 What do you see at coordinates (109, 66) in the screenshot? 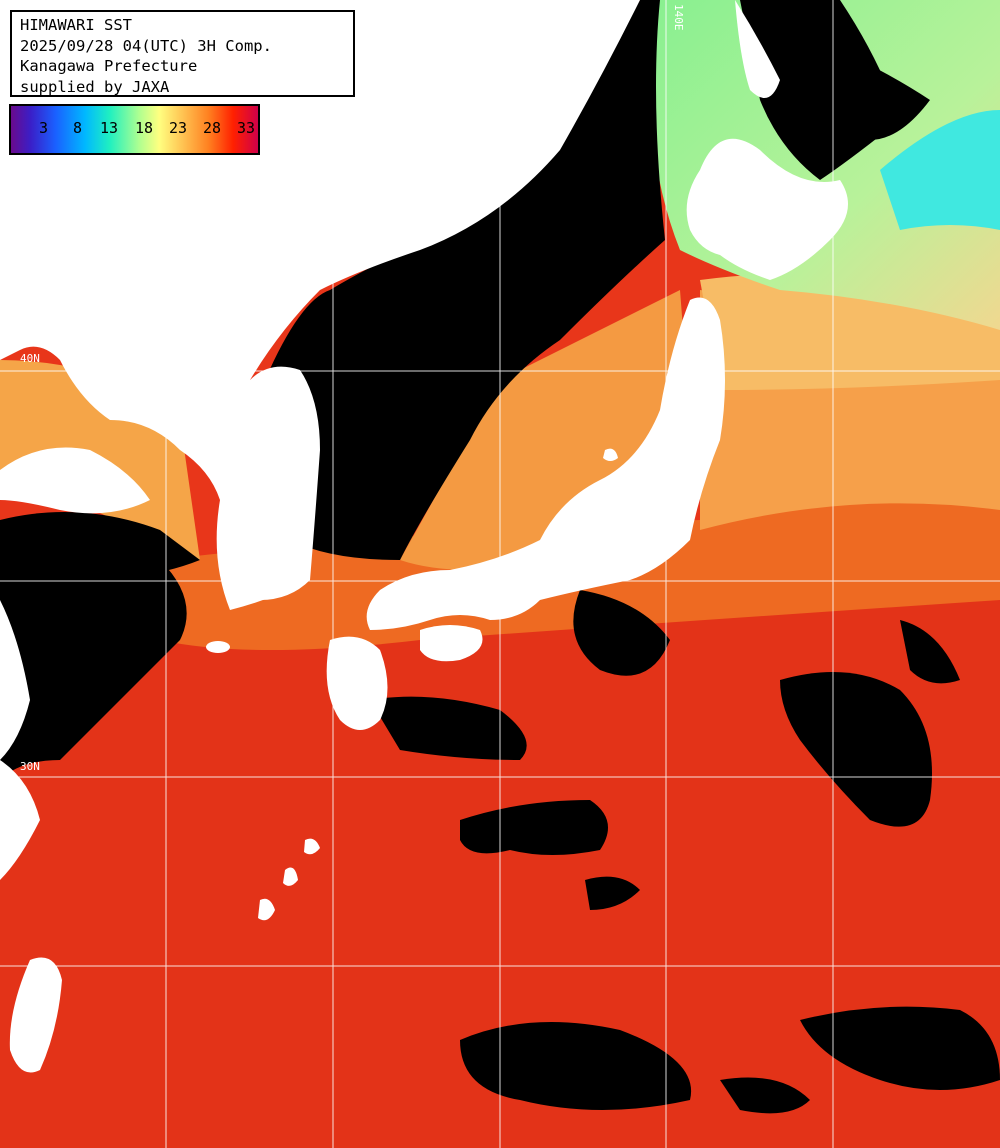
I see `title-region: Kanagawa Prefecture` at bounding box center [109, 66].